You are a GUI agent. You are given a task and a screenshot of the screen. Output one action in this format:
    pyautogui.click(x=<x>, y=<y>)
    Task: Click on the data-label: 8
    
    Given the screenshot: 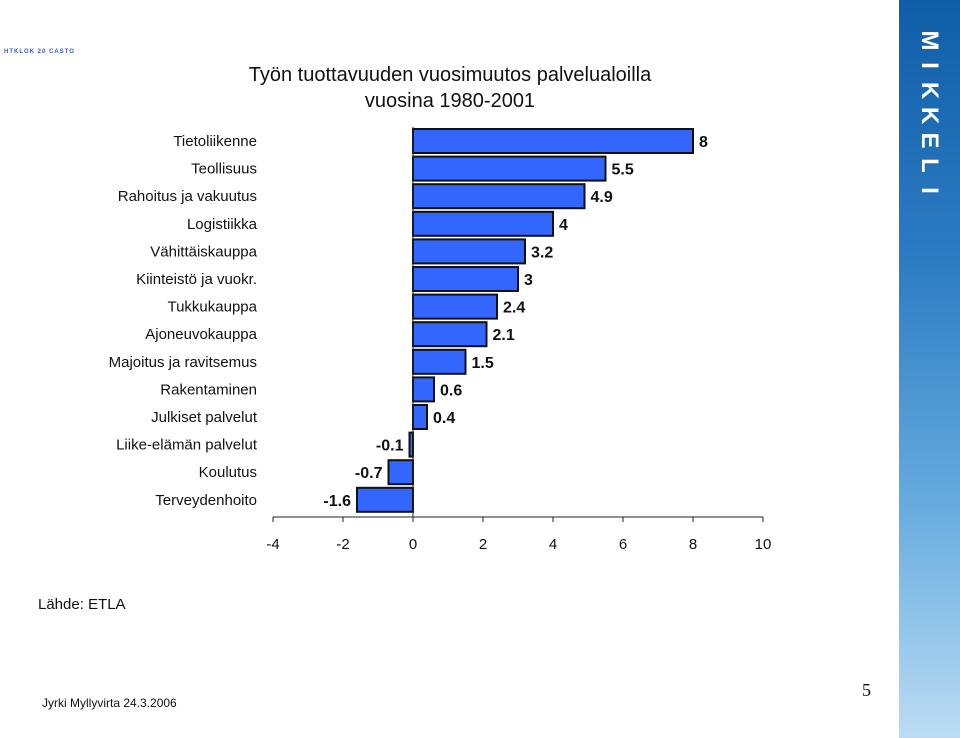 What is the action you would take?
    pyautogui.click(x=703, y=142)
    